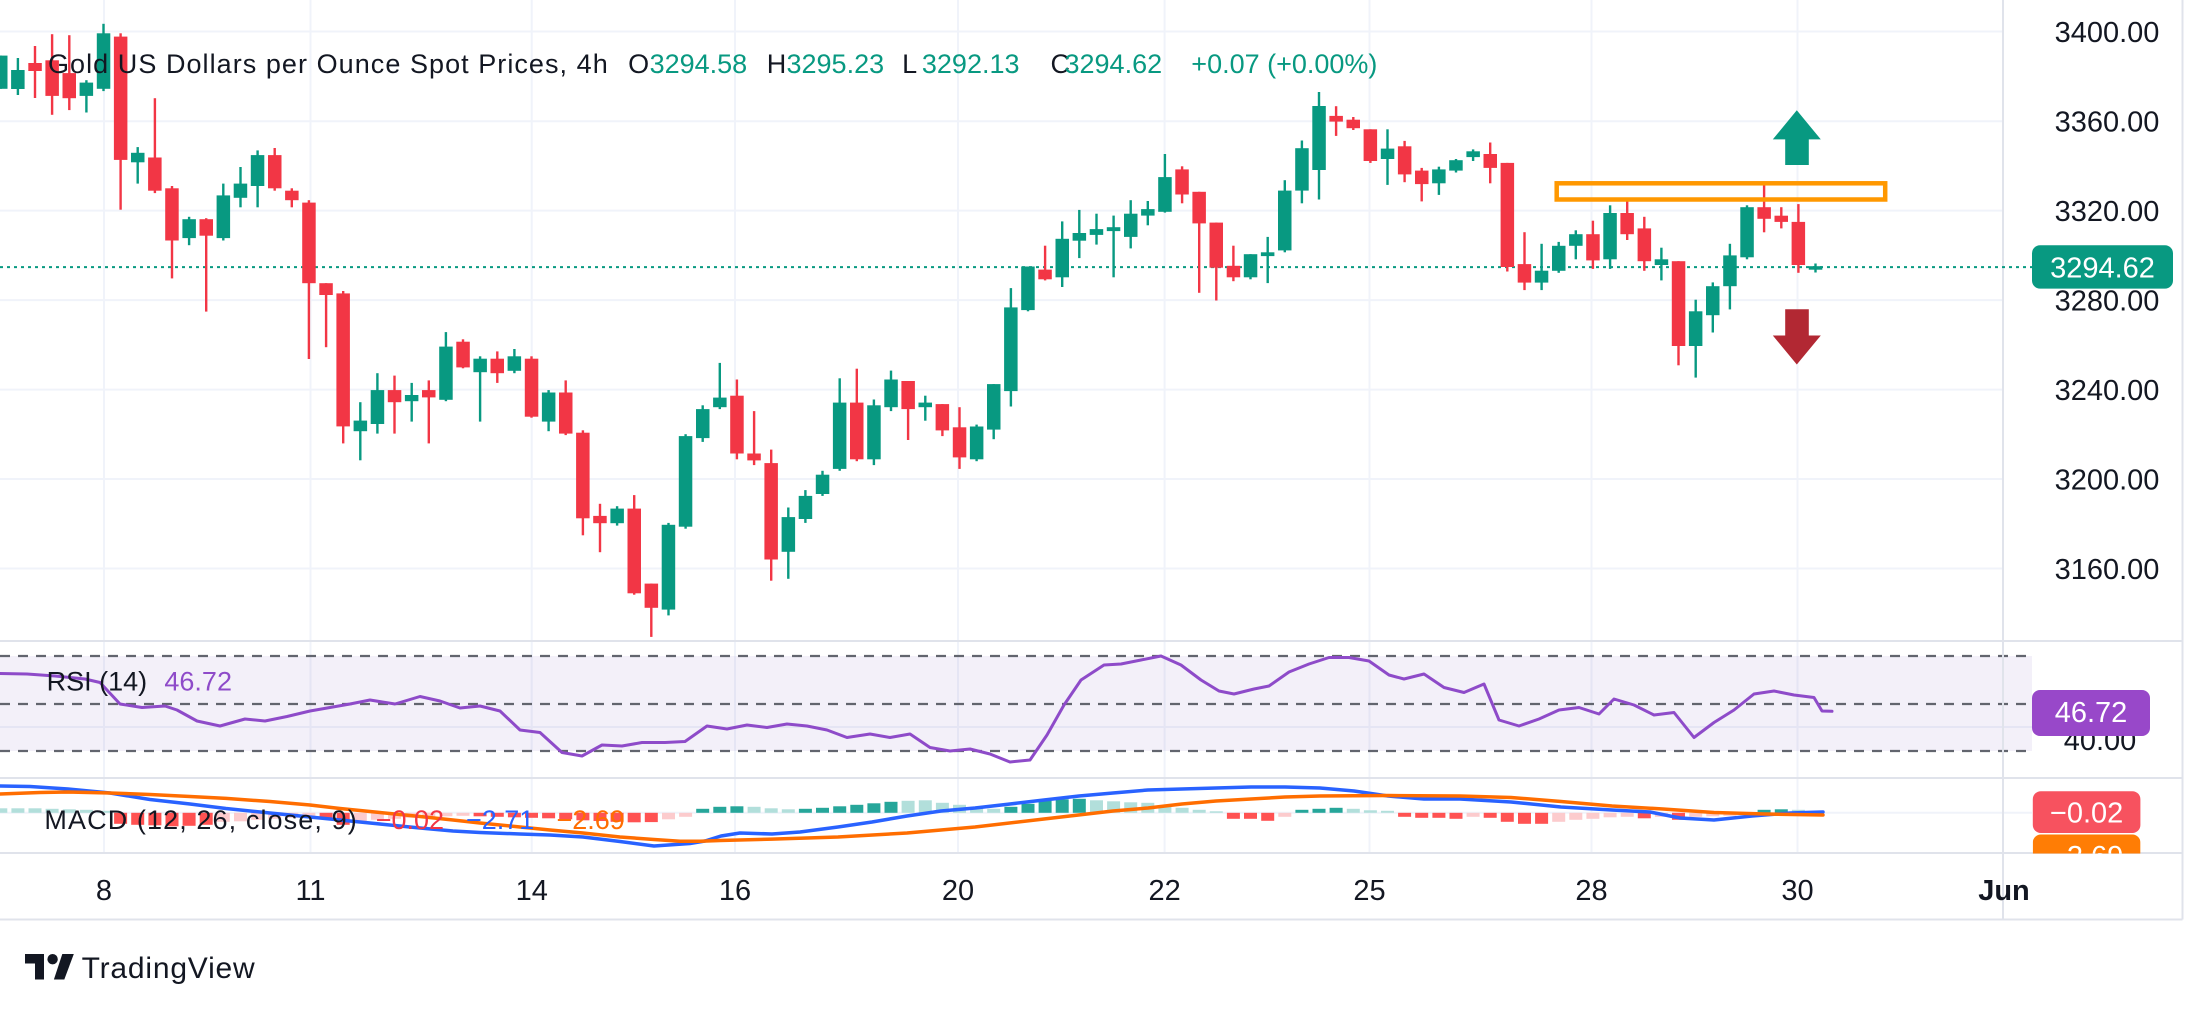 This screenshot has width=2208, height=1012. I want to click on svg-text: 3240.00, so click(2107, 391).